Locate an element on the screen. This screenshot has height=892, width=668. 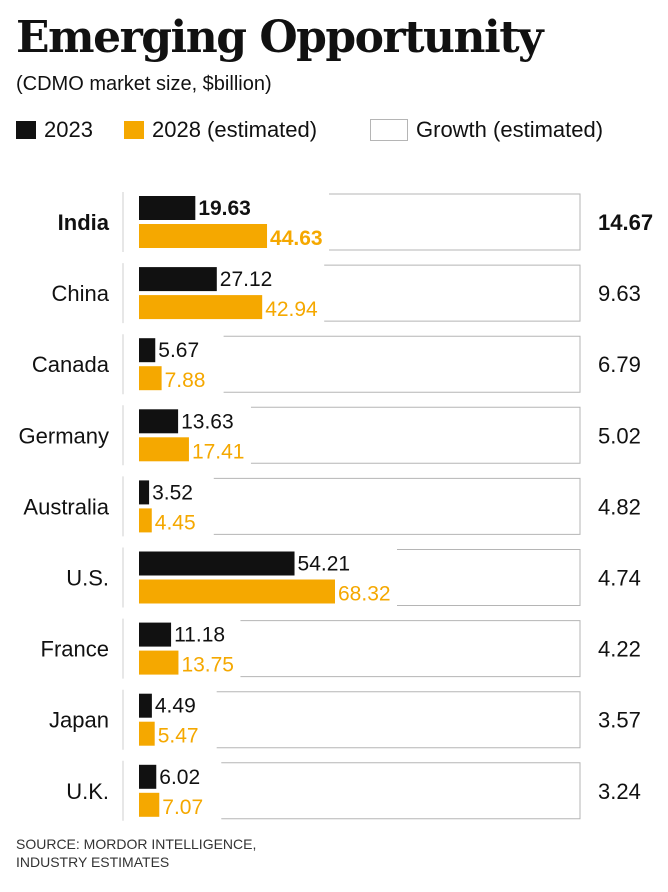
growth-box-china is located at coordinates (452, 293).